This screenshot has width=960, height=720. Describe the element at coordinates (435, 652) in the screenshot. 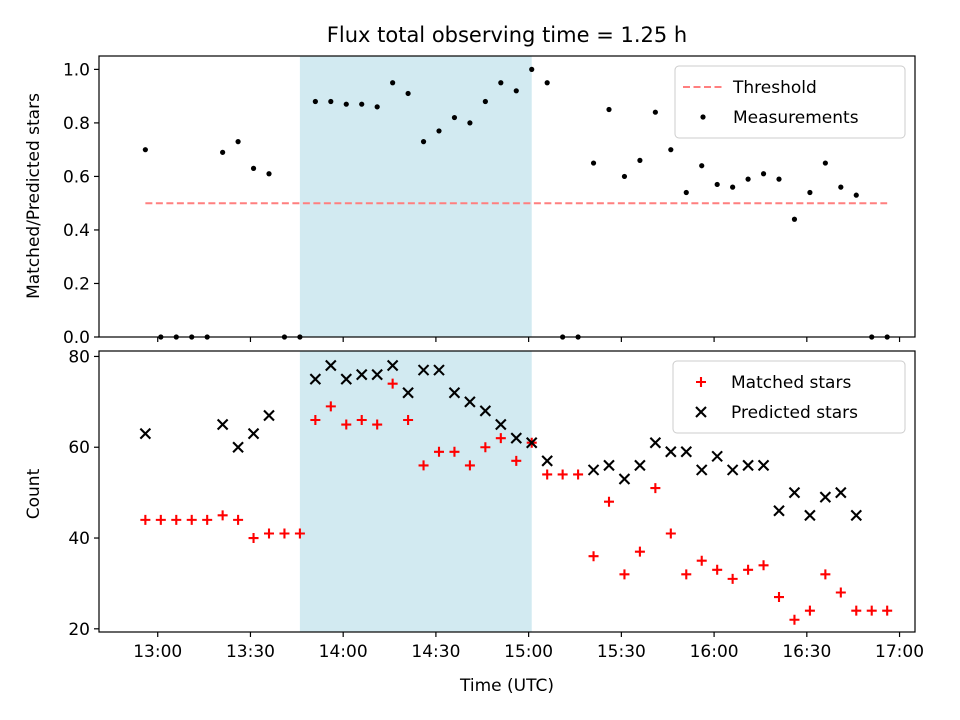

I see `x-tick-label: 14:30` at that location.